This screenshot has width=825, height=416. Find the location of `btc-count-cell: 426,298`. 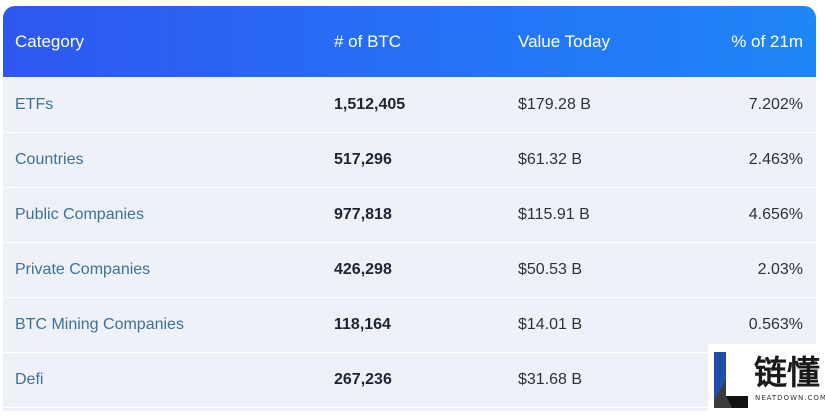

btc-count-cell: 426,298 is located at coordinates (363, 269).